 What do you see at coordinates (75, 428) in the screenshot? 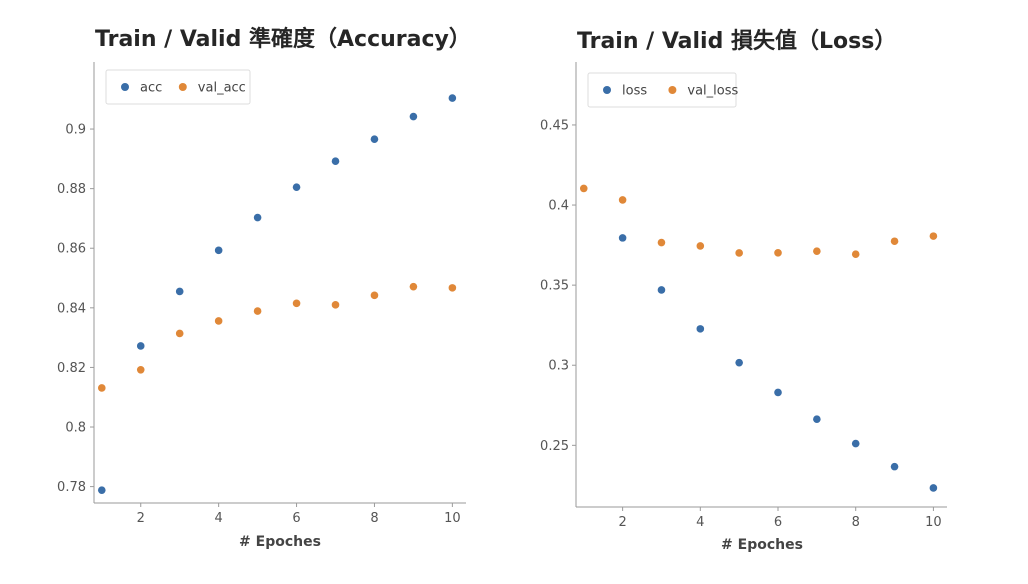
I see `y-tick-label: 0.8` at bounding box center [75, 428].